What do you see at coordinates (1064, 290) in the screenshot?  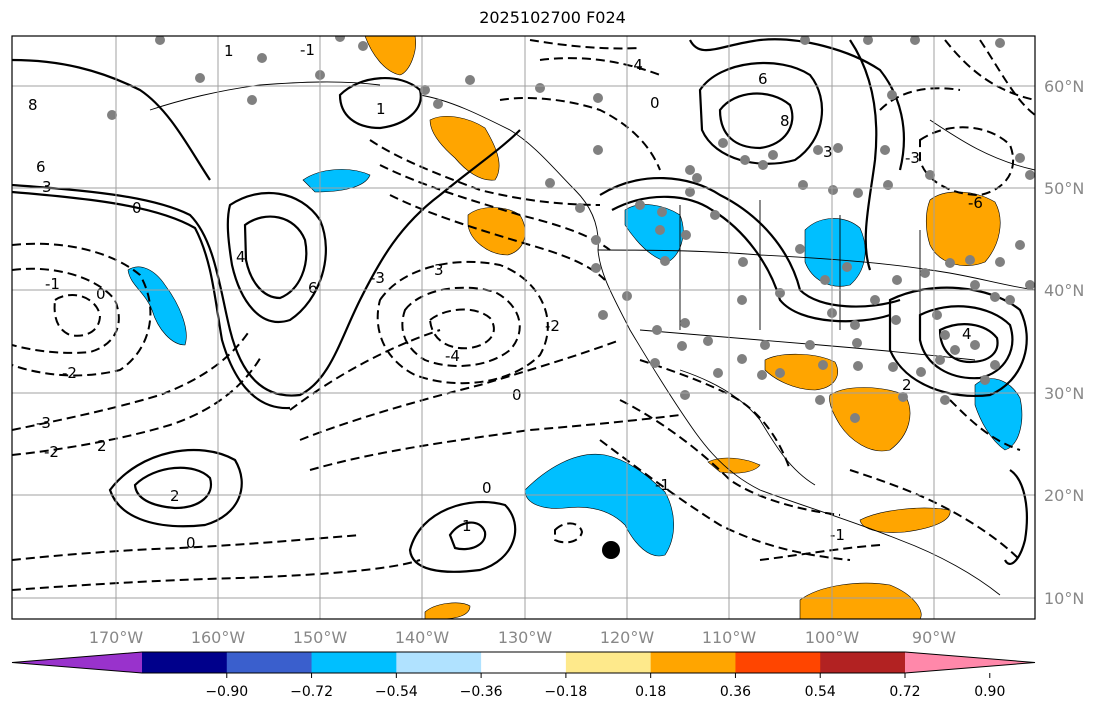 I see `latitude-label: 40°N` at bounding box center [1064, 290].